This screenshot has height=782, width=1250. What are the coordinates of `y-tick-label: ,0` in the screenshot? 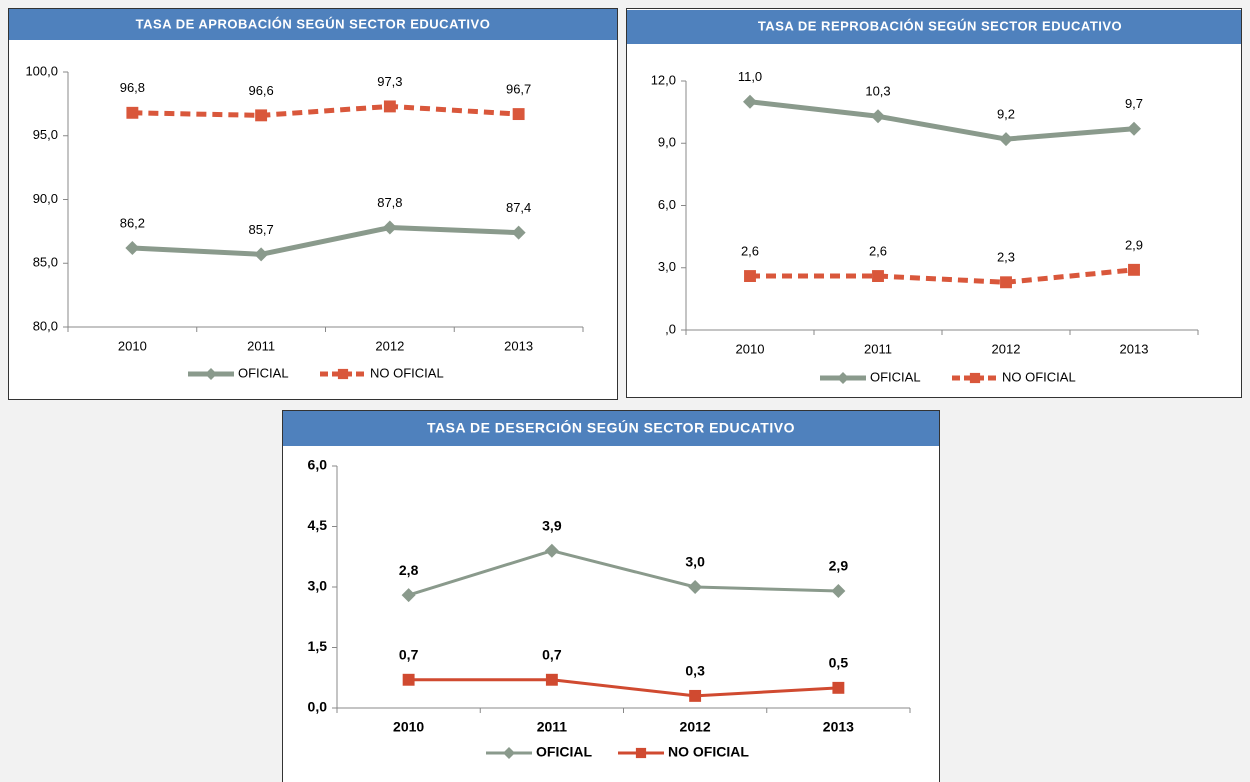 It's located at (670, 328).